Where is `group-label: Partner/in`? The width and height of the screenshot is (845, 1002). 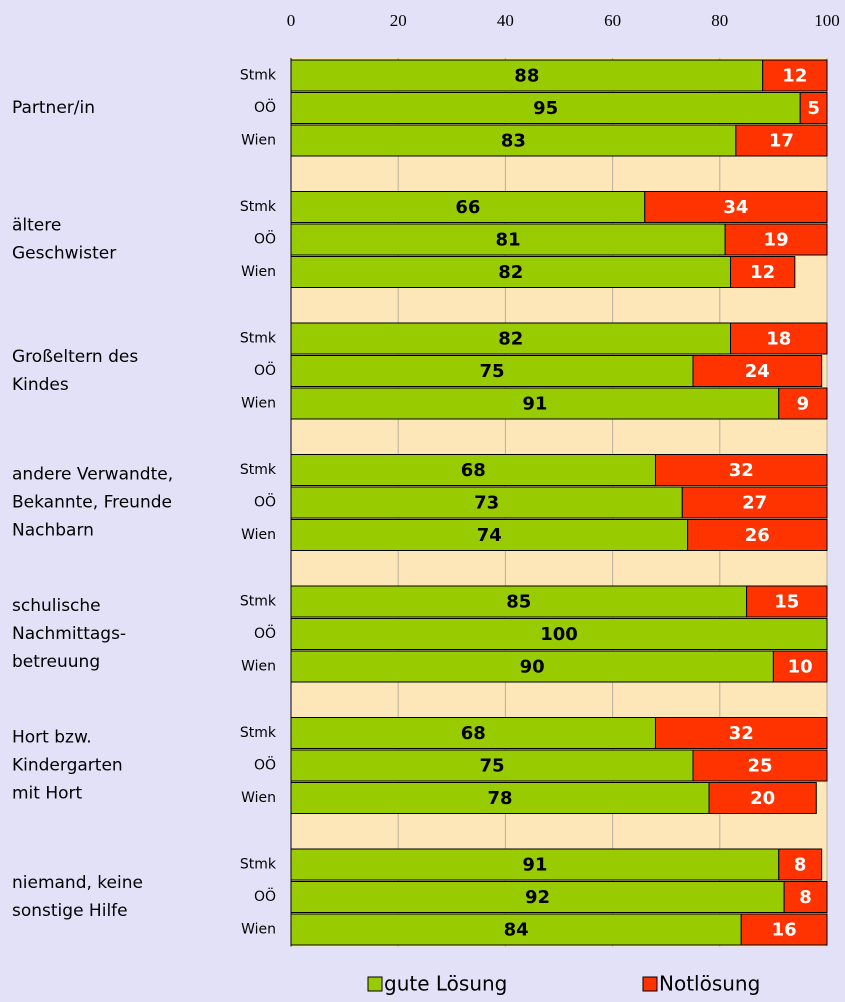 group-label: Partner/in is located at coordinates (53, 108).